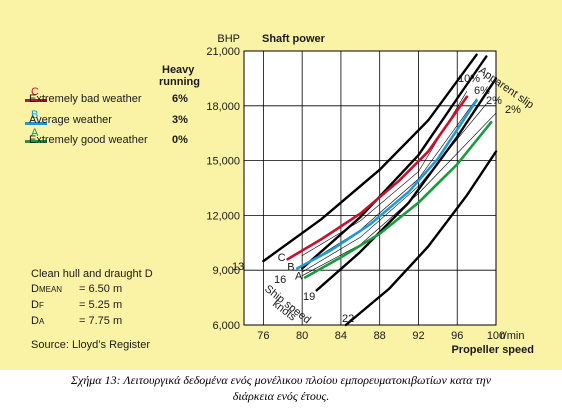 This screenshot has width=562, height=408. I want to click on x-tick-label-5: 96, so click(457, 336).